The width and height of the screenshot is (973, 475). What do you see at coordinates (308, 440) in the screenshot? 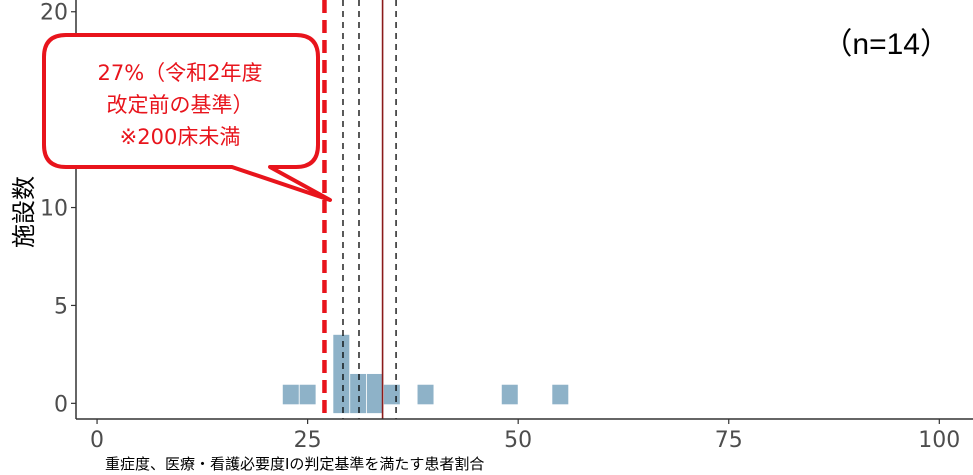
I see `x-tick-label: 25` at bounding box center [308, 440].